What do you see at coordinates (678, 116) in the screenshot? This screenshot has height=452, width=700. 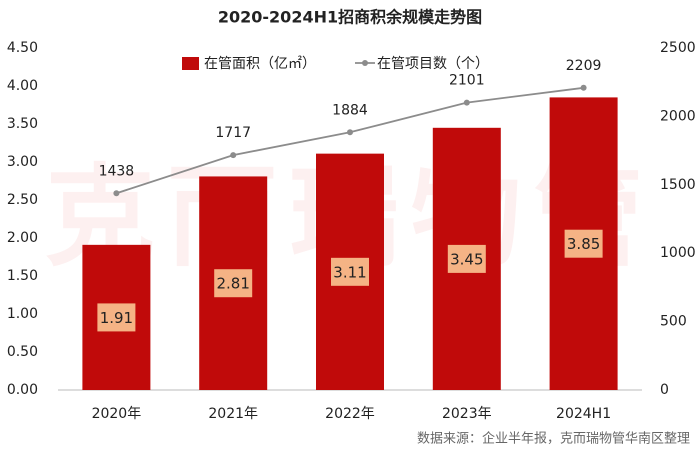 I see `y2-tick-label: 2000` at bounding box center [678, 116].